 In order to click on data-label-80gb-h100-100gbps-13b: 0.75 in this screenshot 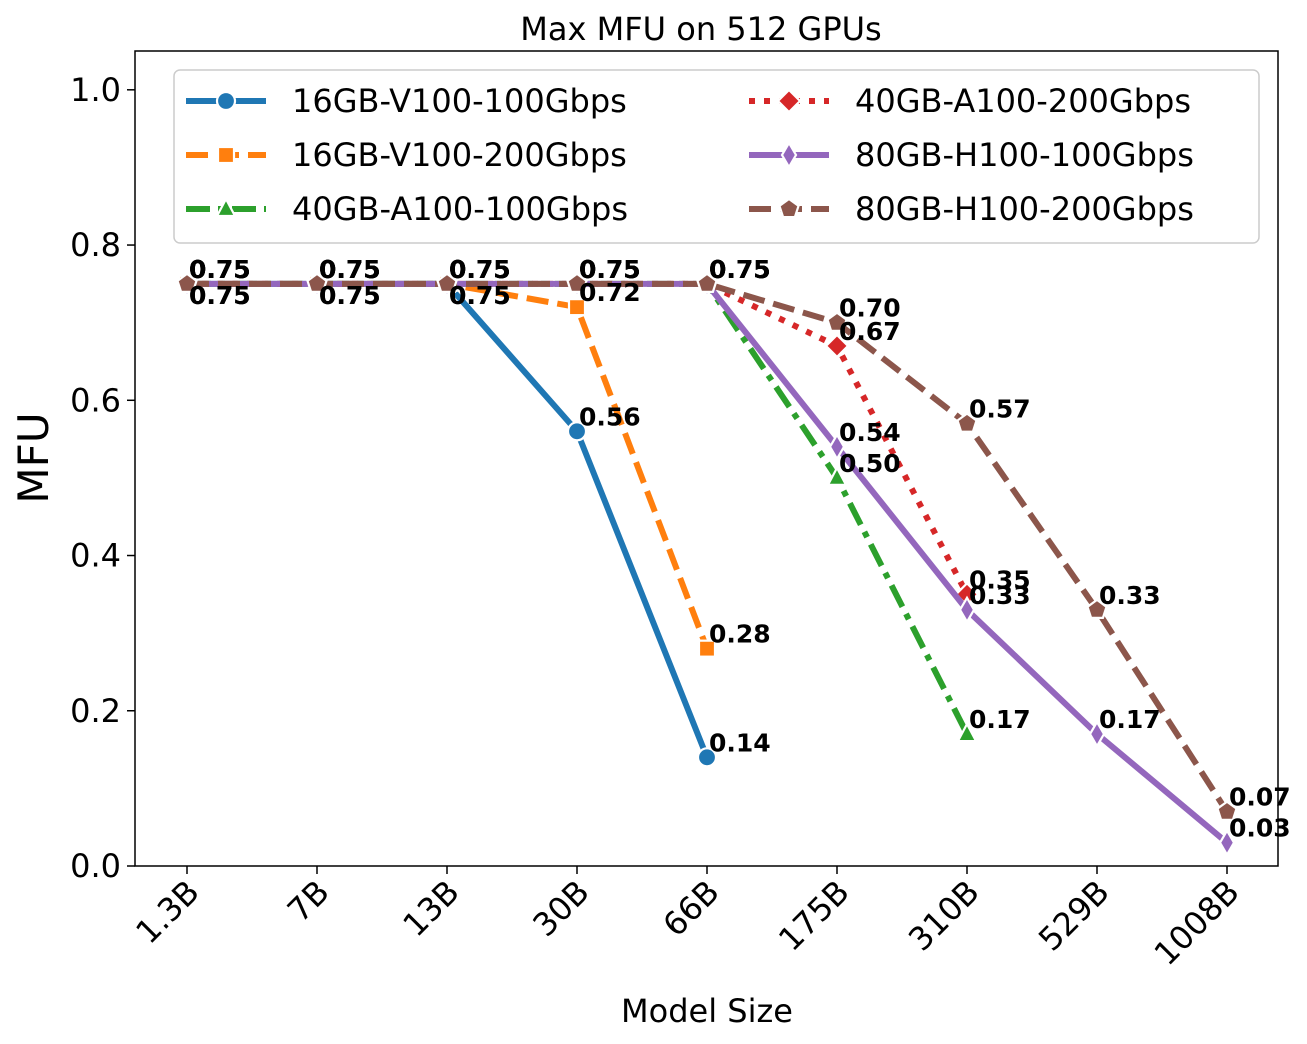, I will do `click(480, 269)`.